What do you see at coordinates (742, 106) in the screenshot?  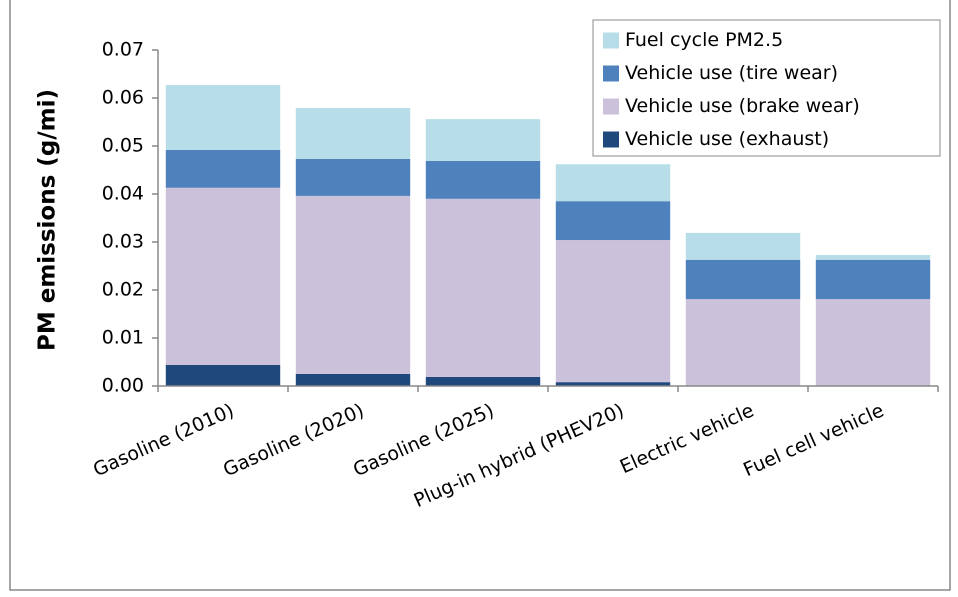 I see `legend-label: Vehicle use (brake wear)` at bounding box center [742, 106].